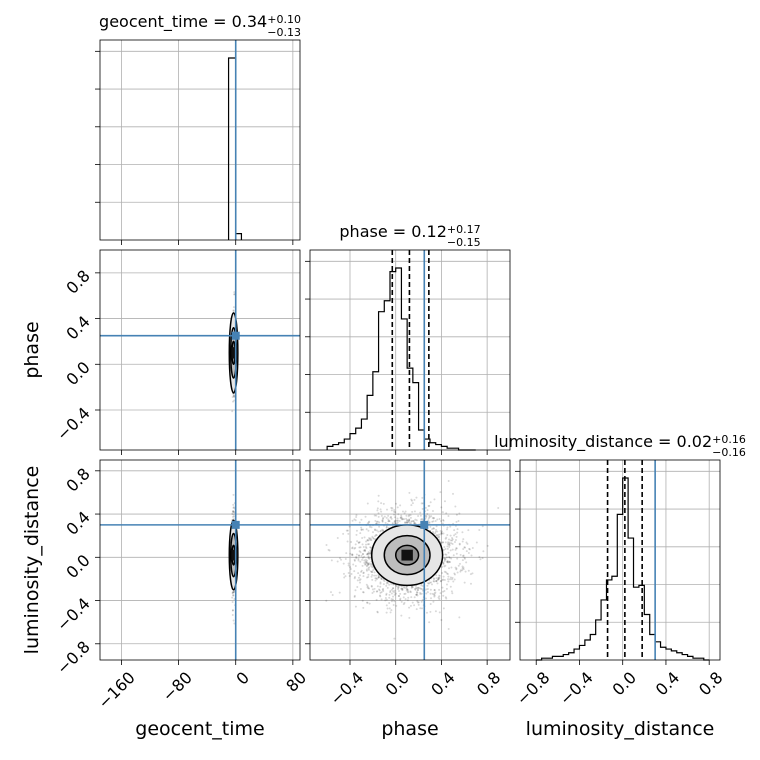  I want to click on truth-marker, so click(235, 335).